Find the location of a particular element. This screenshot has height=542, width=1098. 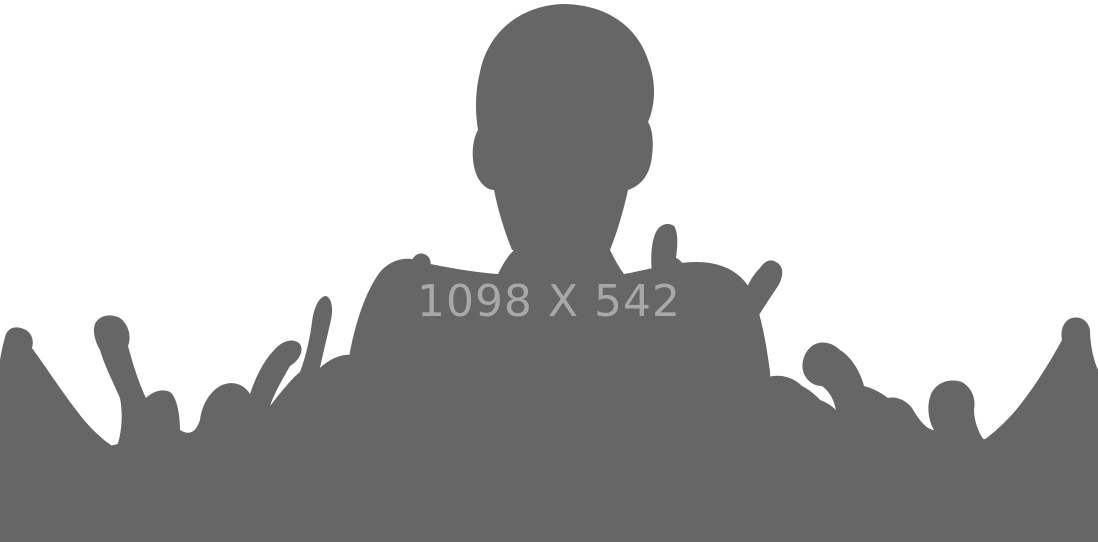

right-upper-raised-hand is located at coordinates (762, 292).